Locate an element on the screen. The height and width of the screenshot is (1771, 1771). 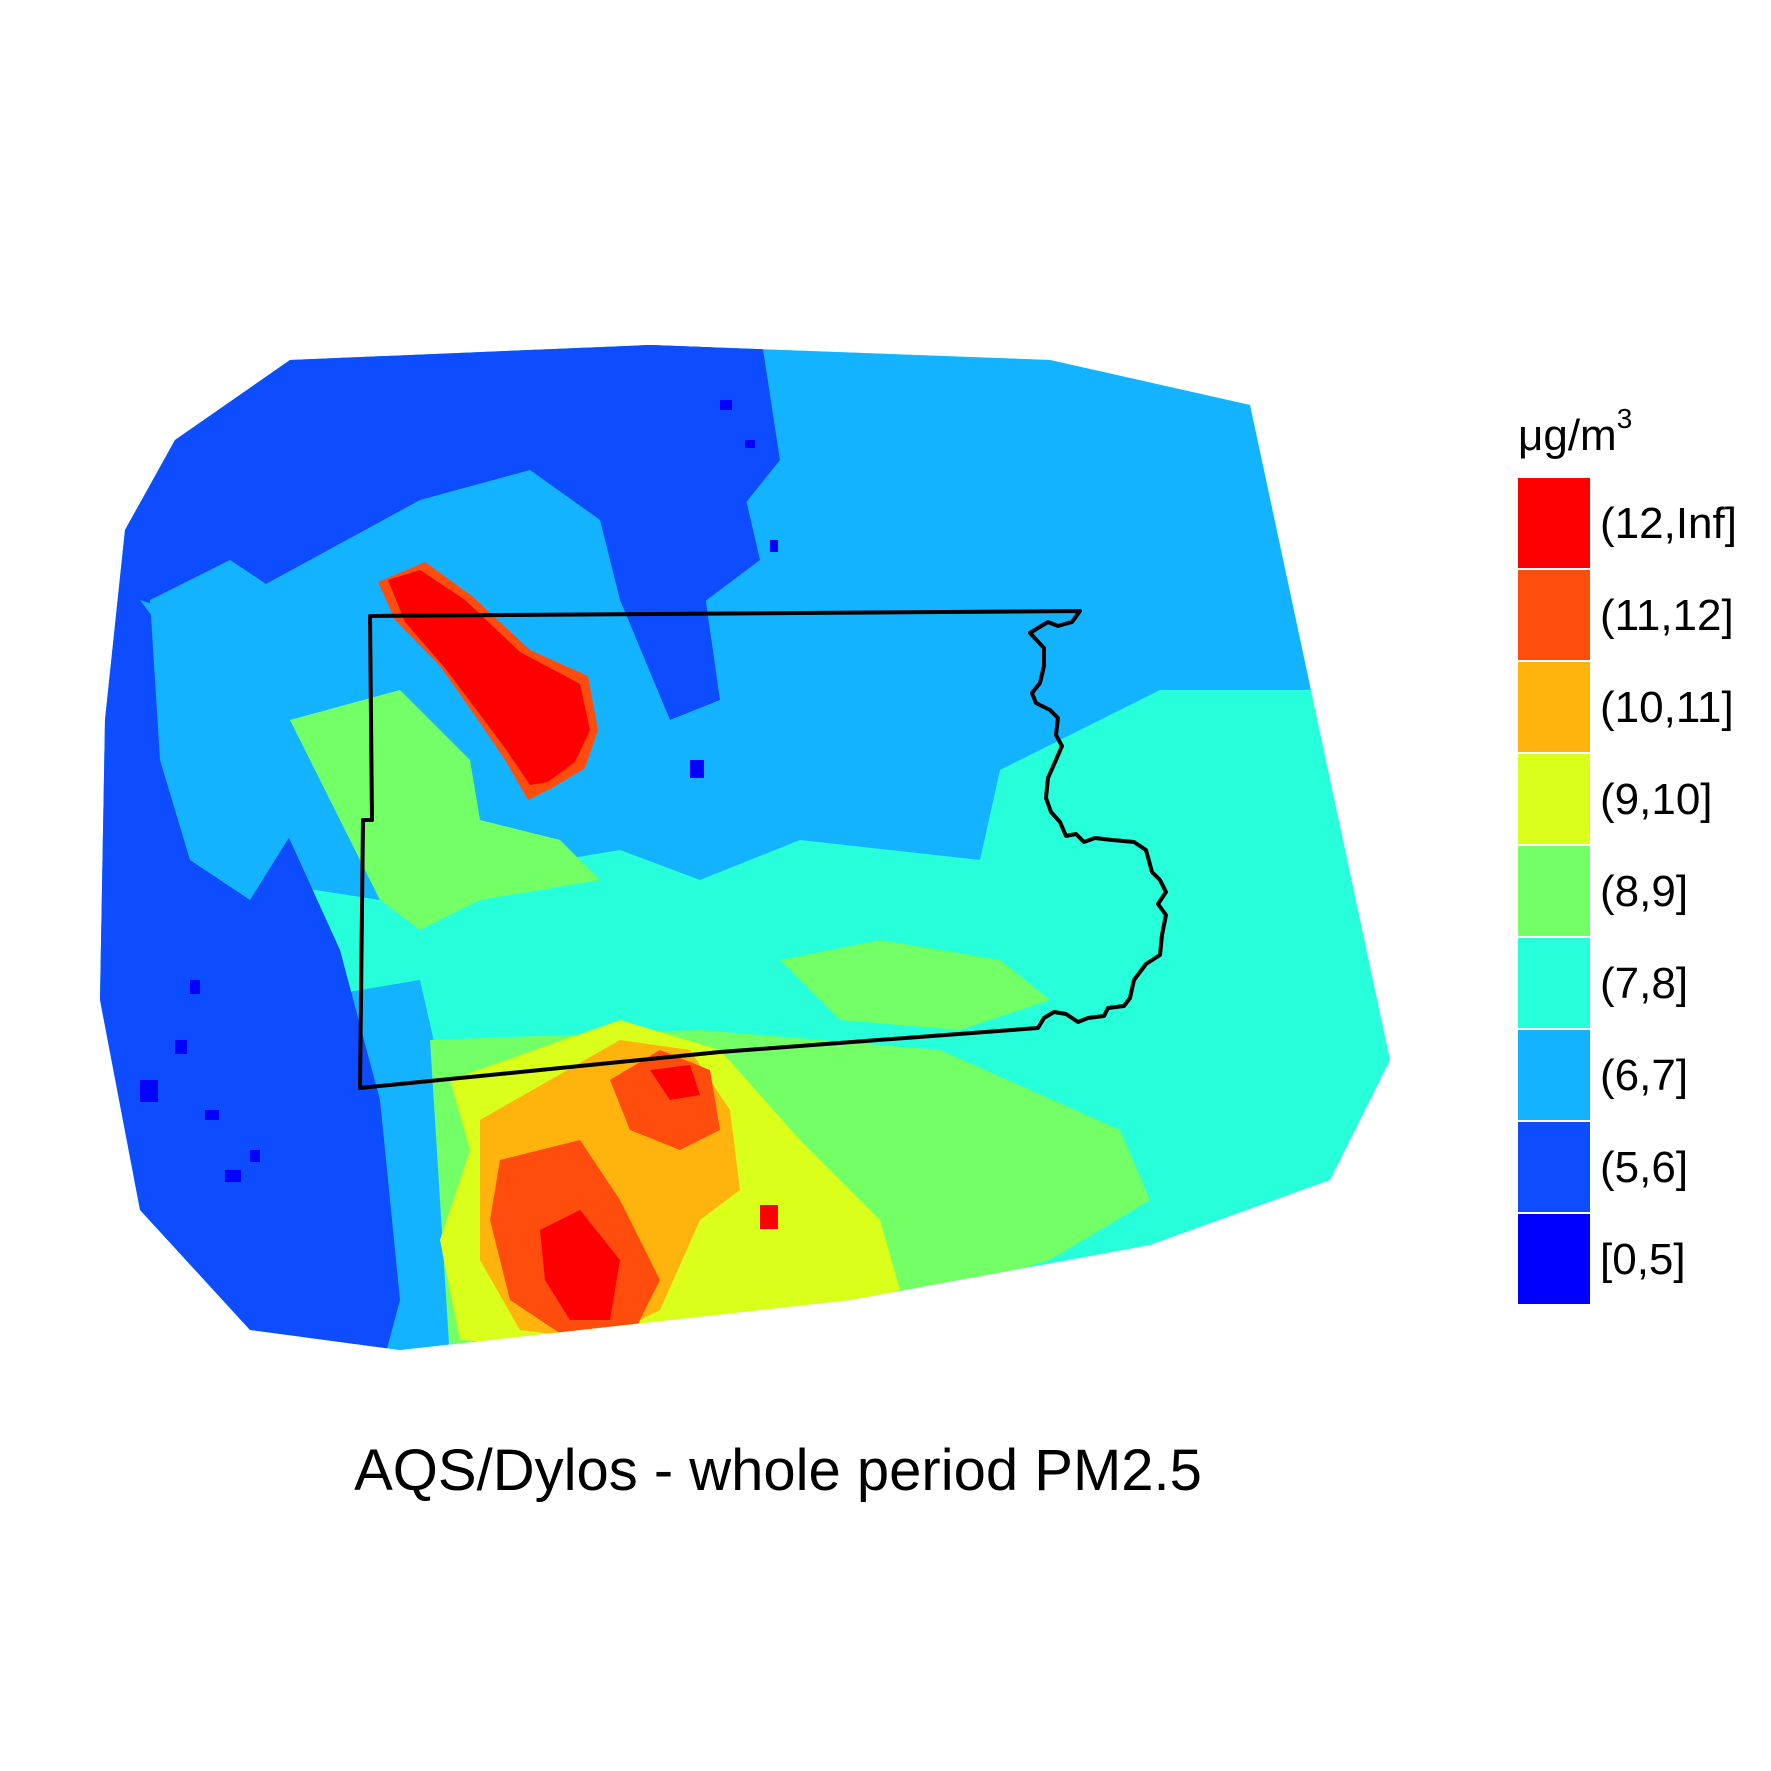
legend-label: (5,6] is located at coordinates (1644, 1167).